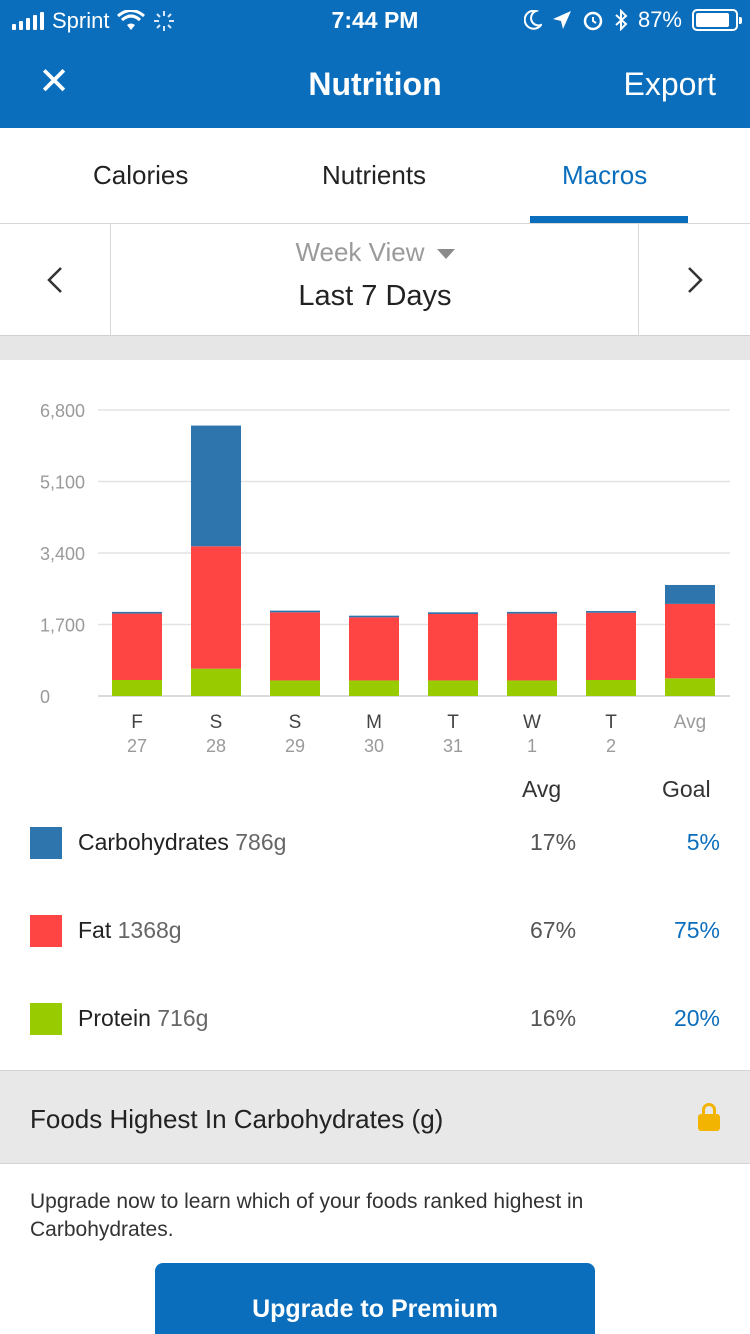 The height and width of the screenshot is (1334, 750). Describe the element at coordinates (374, 722) in the screenshot. I see `x-tick-label: M` at that location.